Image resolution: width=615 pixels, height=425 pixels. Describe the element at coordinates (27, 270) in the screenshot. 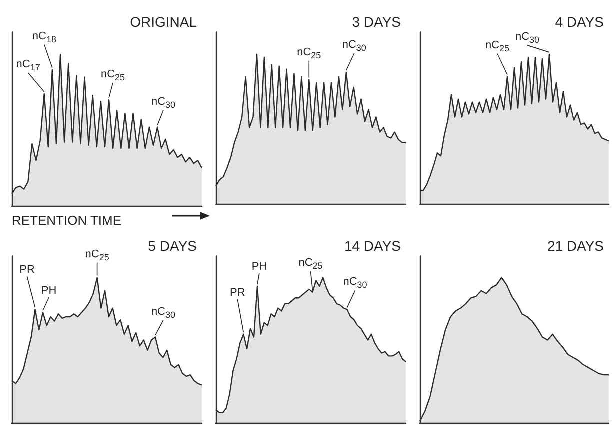

I see `text: PR` at that location.